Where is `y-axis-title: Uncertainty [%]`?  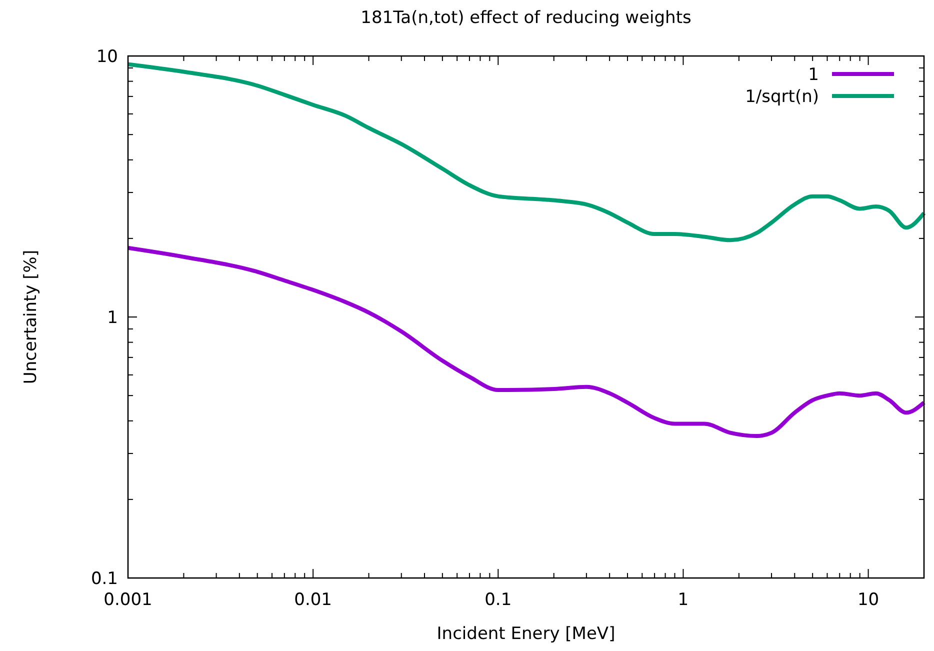
y-axis-title: Uncertainty [%] is located at coordinates (31, 317).